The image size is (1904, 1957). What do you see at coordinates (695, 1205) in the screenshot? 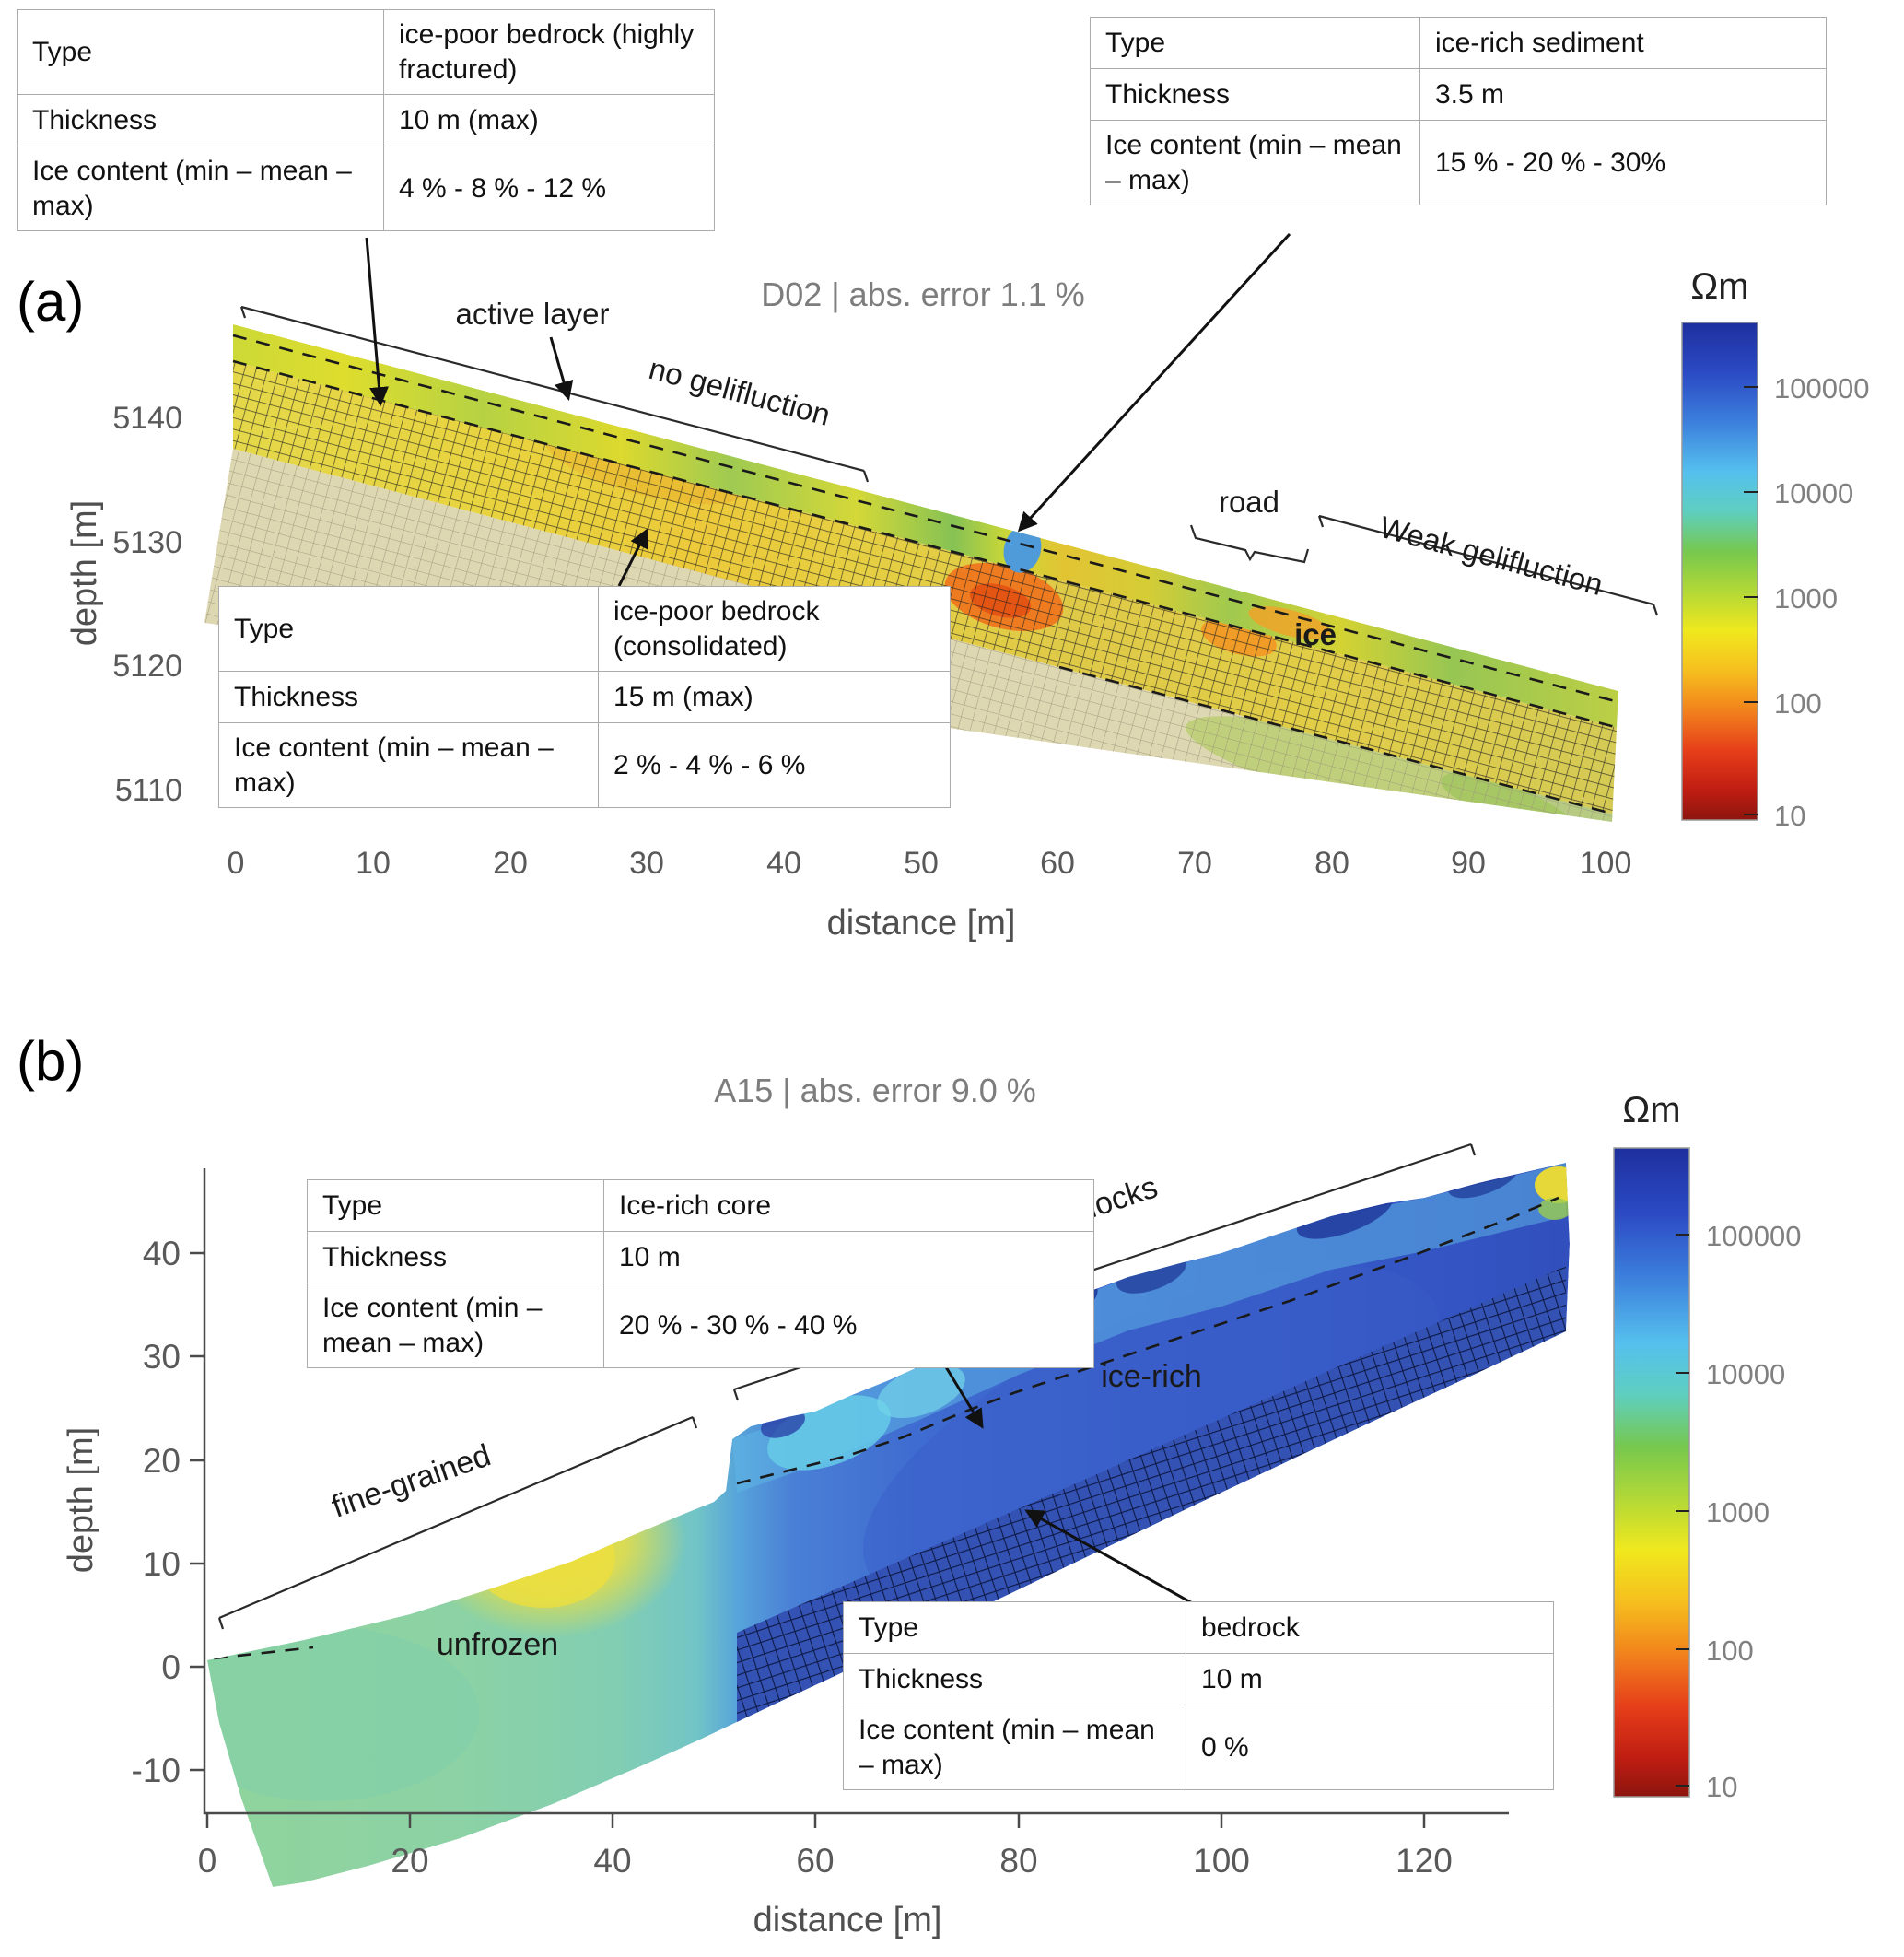
I see `table-cell-value: Ice-rich core` at bounding box center [695, 1205].